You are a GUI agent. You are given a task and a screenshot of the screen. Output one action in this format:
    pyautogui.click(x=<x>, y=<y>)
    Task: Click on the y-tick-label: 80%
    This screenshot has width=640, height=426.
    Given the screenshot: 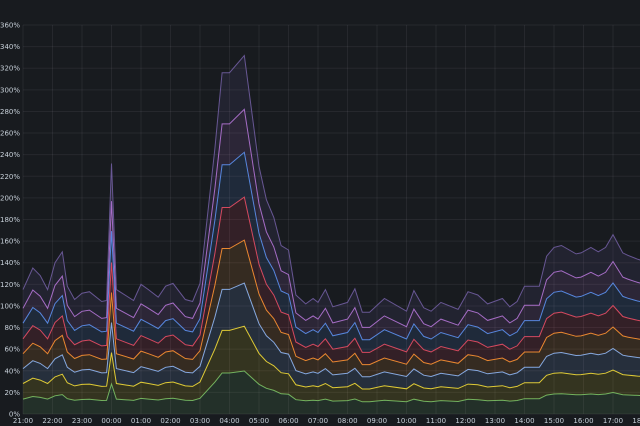 What is the action you would take?
    pyautogui.click(x=12, y=328)
    